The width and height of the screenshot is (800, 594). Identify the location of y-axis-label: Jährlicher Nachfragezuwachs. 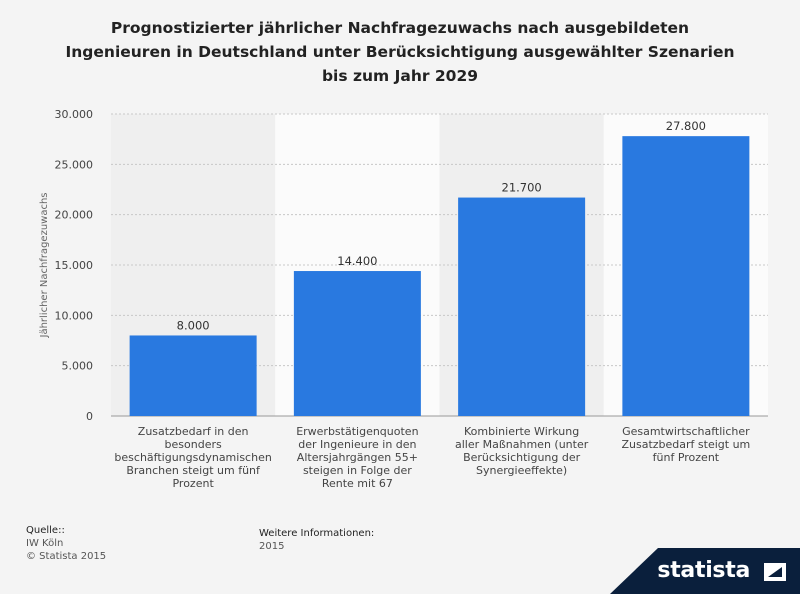
(44, 265).